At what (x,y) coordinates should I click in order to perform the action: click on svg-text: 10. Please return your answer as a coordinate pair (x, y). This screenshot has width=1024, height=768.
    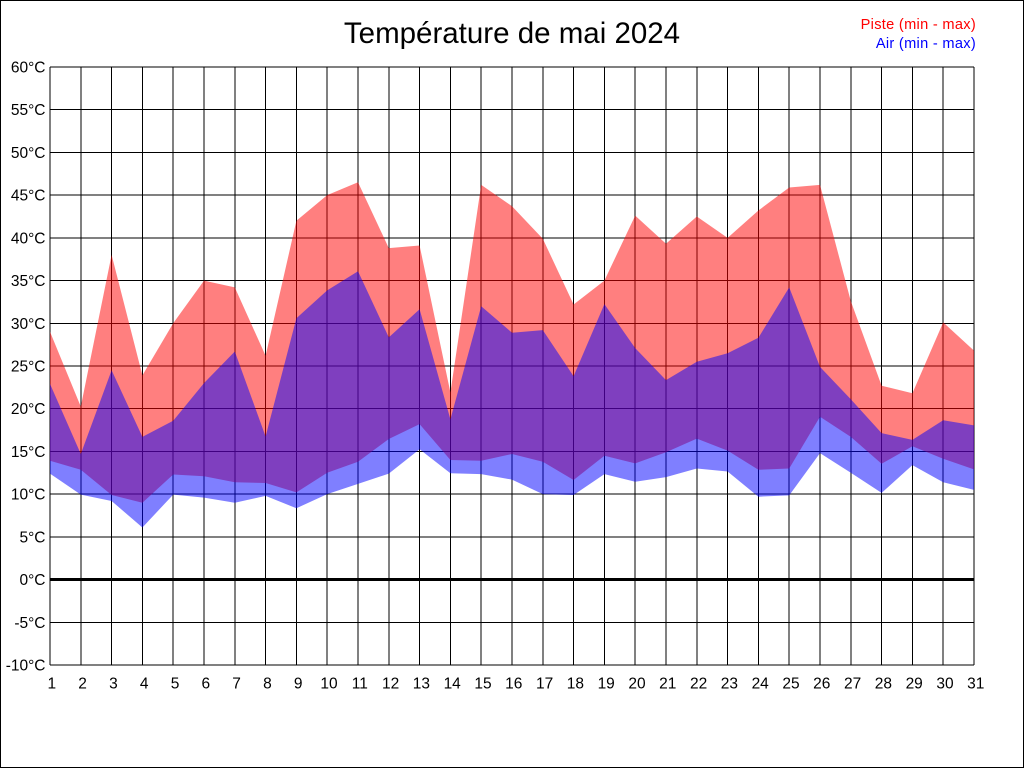
    Looking at the image, I should click on (329, 684).